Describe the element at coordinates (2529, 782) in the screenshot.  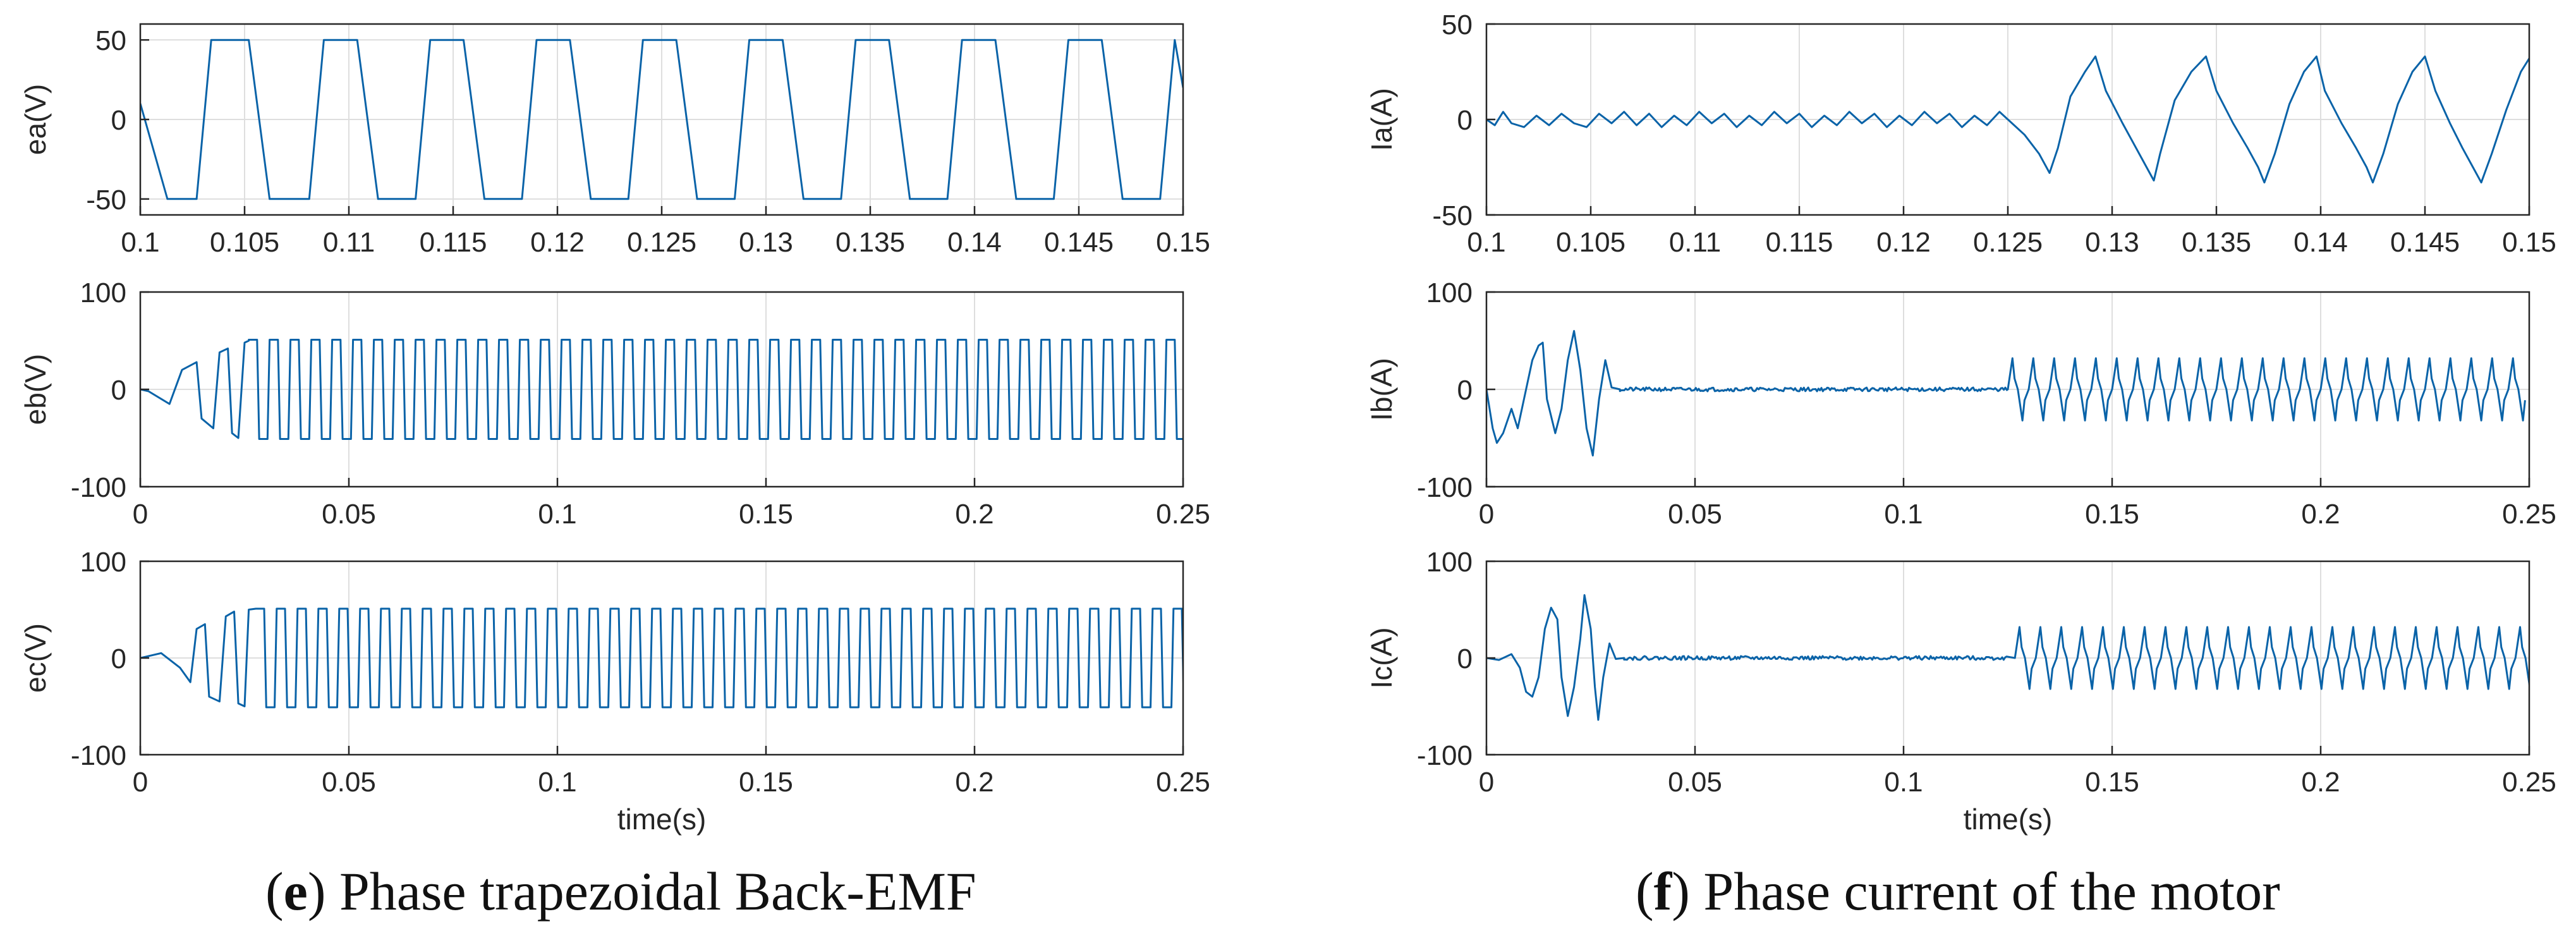
I see `xtick-label-ic-5: 0.25` at that location.